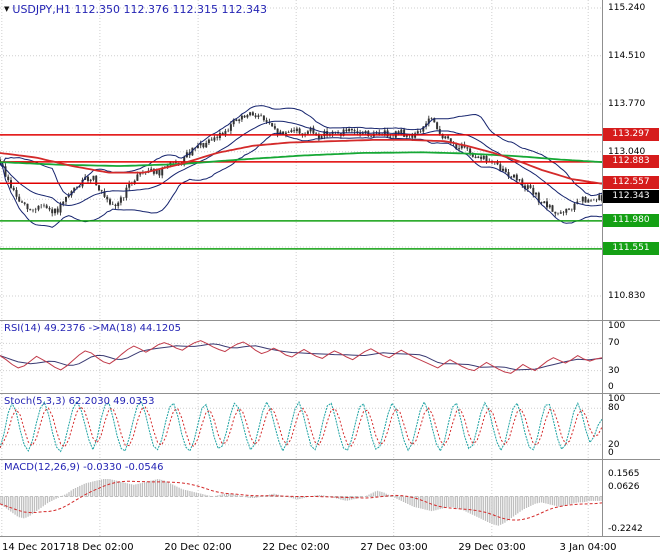 The height and width of the screenshot is (560, 660). Describe the element at coordinates (614, 444) in the screenshot. I see `indicator-tick-label: 20` at that location.